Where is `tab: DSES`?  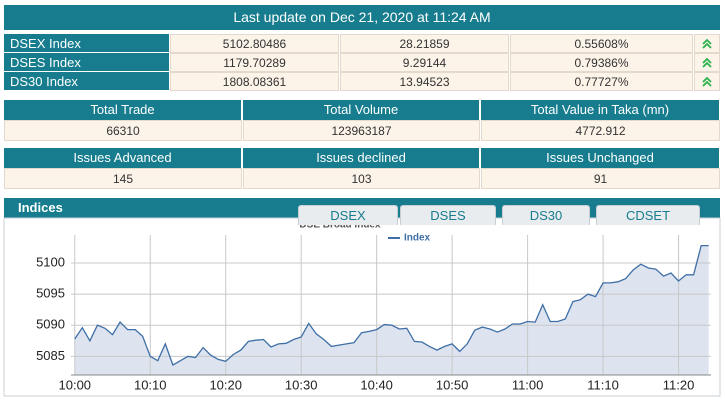 tab: DSES is located at coordinates (448, 215).